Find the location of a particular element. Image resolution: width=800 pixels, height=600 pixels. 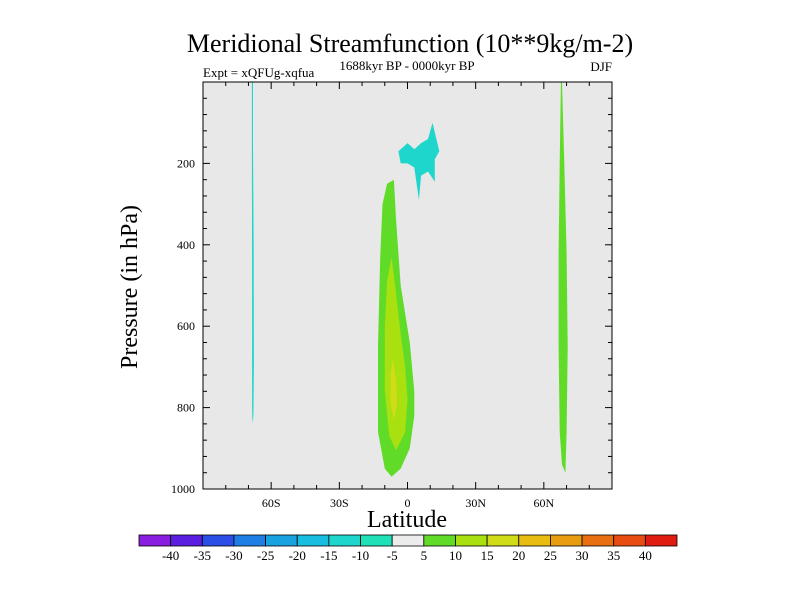

colorbar-label: 5 is located at coordinates (424, 555).